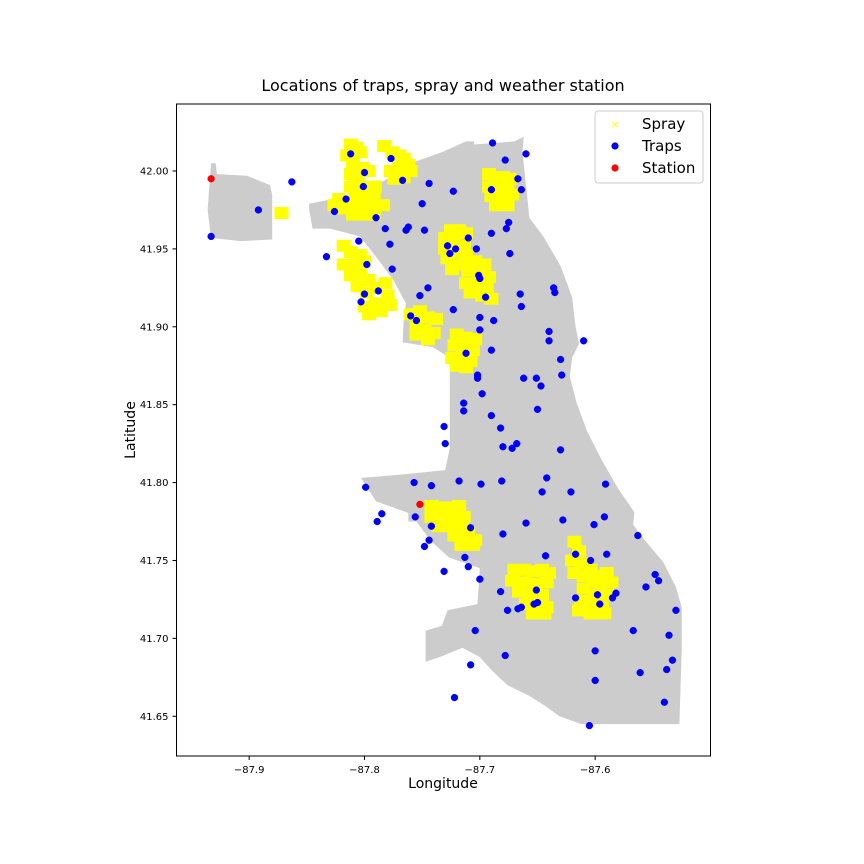 The image size is (864, 864). What do you see at coordinates (249, 770) in the screenshot?
I see `x-tick-label-0: −87.9` at bounding box center [249, 770].